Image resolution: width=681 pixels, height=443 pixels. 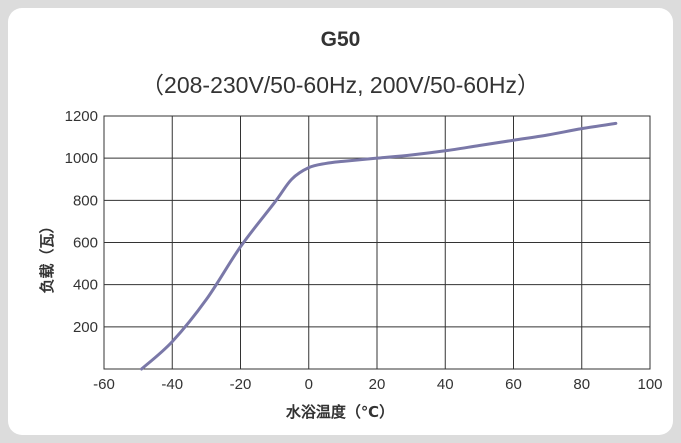 I want to click on chart-subtitle: （208-230V/50-60Hz, 200V/50-60Hz）, so click(x=340, y=85).